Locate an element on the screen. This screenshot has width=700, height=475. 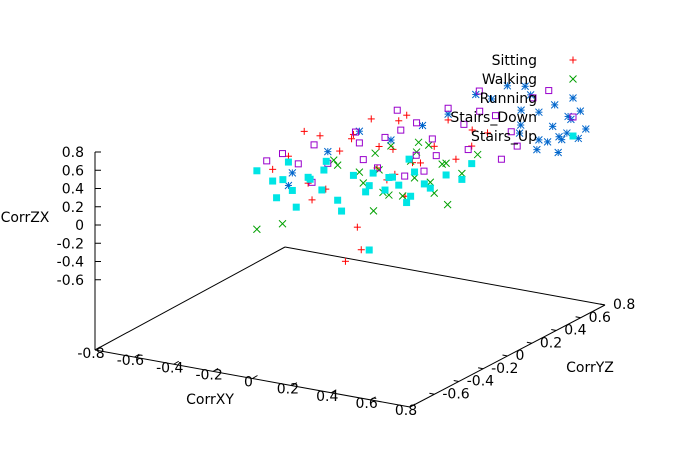
x-tick-label: 0 is located at coordinates (248, 383).